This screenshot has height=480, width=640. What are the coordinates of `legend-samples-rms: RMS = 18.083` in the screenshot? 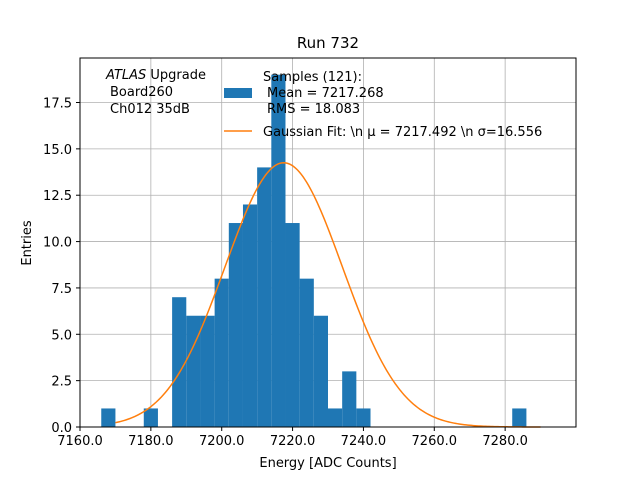 It's located at (313, 109).